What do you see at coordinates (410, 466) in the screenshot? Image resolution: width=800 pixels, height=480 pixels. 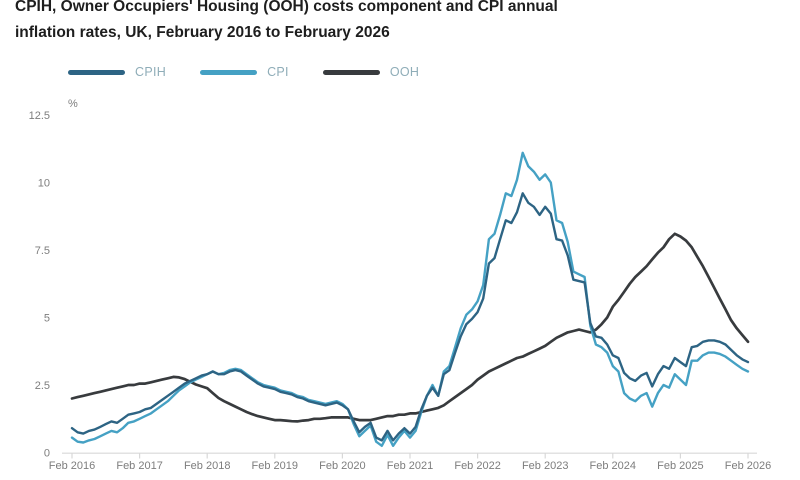 I see `x-tick-label: Feb 2021` at bounding box center [410, 466].